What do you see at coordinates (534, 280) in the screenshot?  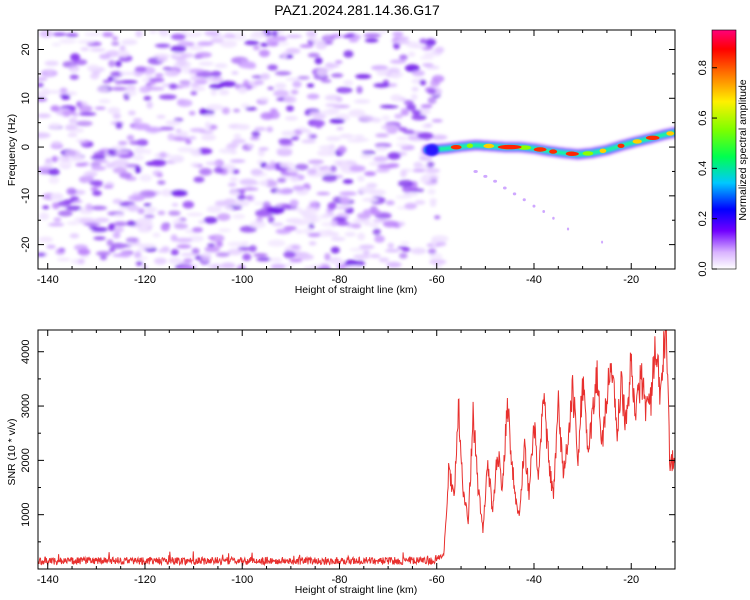 I see `spectrogram-x-tick-label: -40` at bounding box center [534, 280].